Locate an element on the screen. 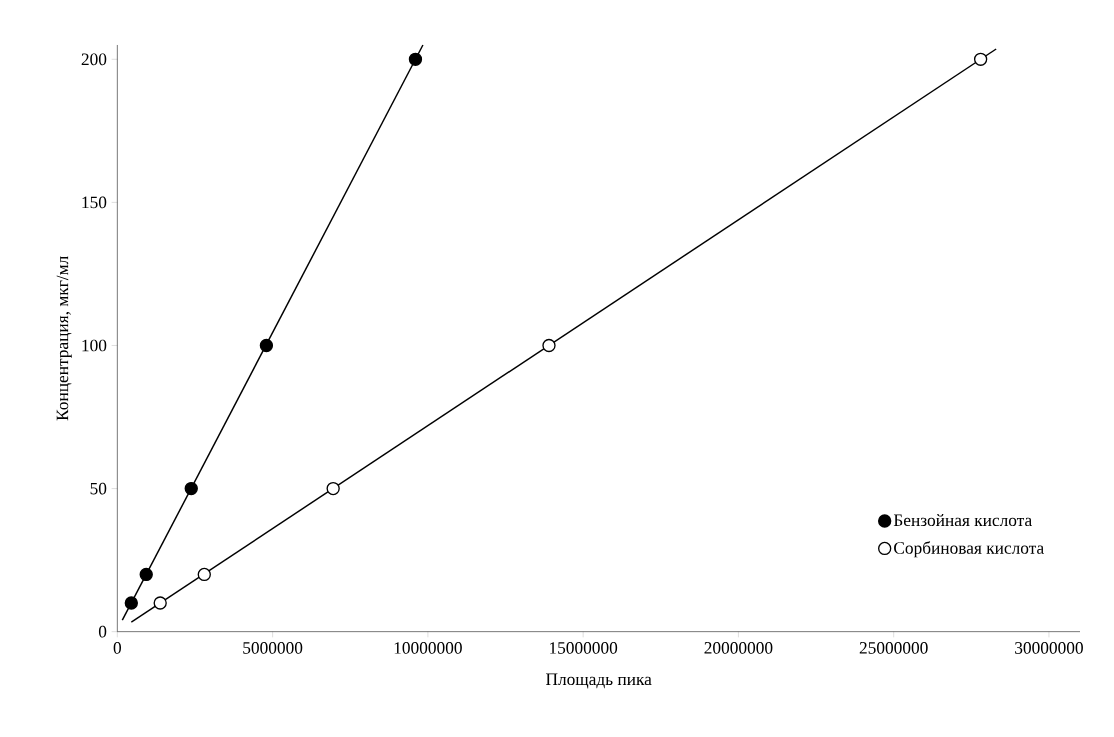 This screenshot has height=737, width=1114. x-tick-label: 25000000 is located at coordinates (893, 648).